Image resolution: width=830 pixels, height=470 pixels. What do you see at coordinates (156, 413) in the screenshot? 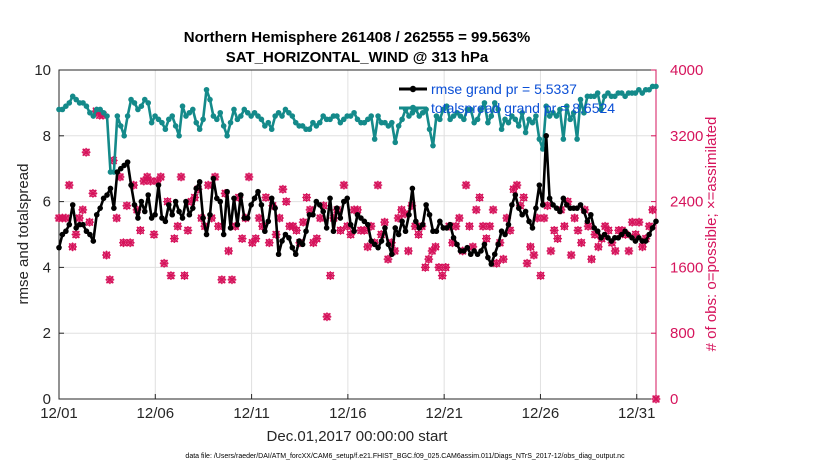
I see `x-tick-label: 12/06` at bounding box center [156, 413].